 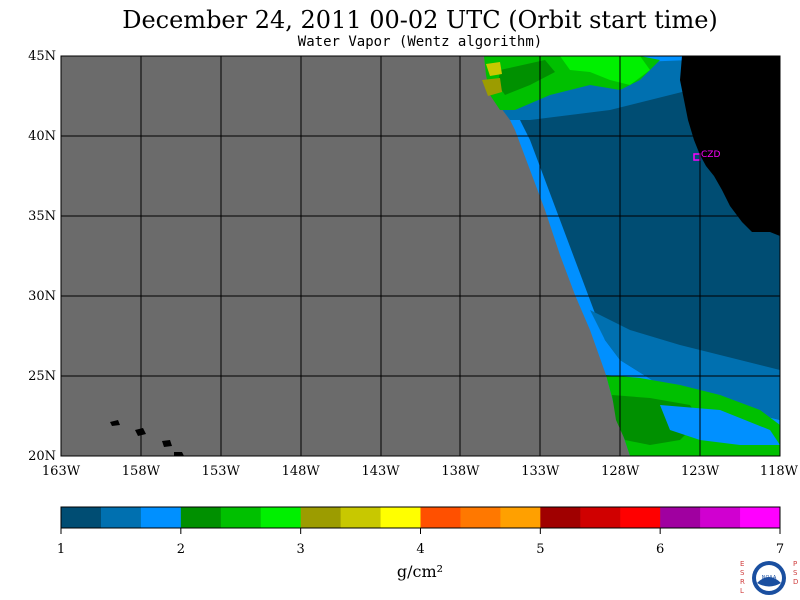 What do you see at coordinates (620, 471) in the screenshot?
I see `longitude-tick-label: 128W` at bounding box center [620, 471].